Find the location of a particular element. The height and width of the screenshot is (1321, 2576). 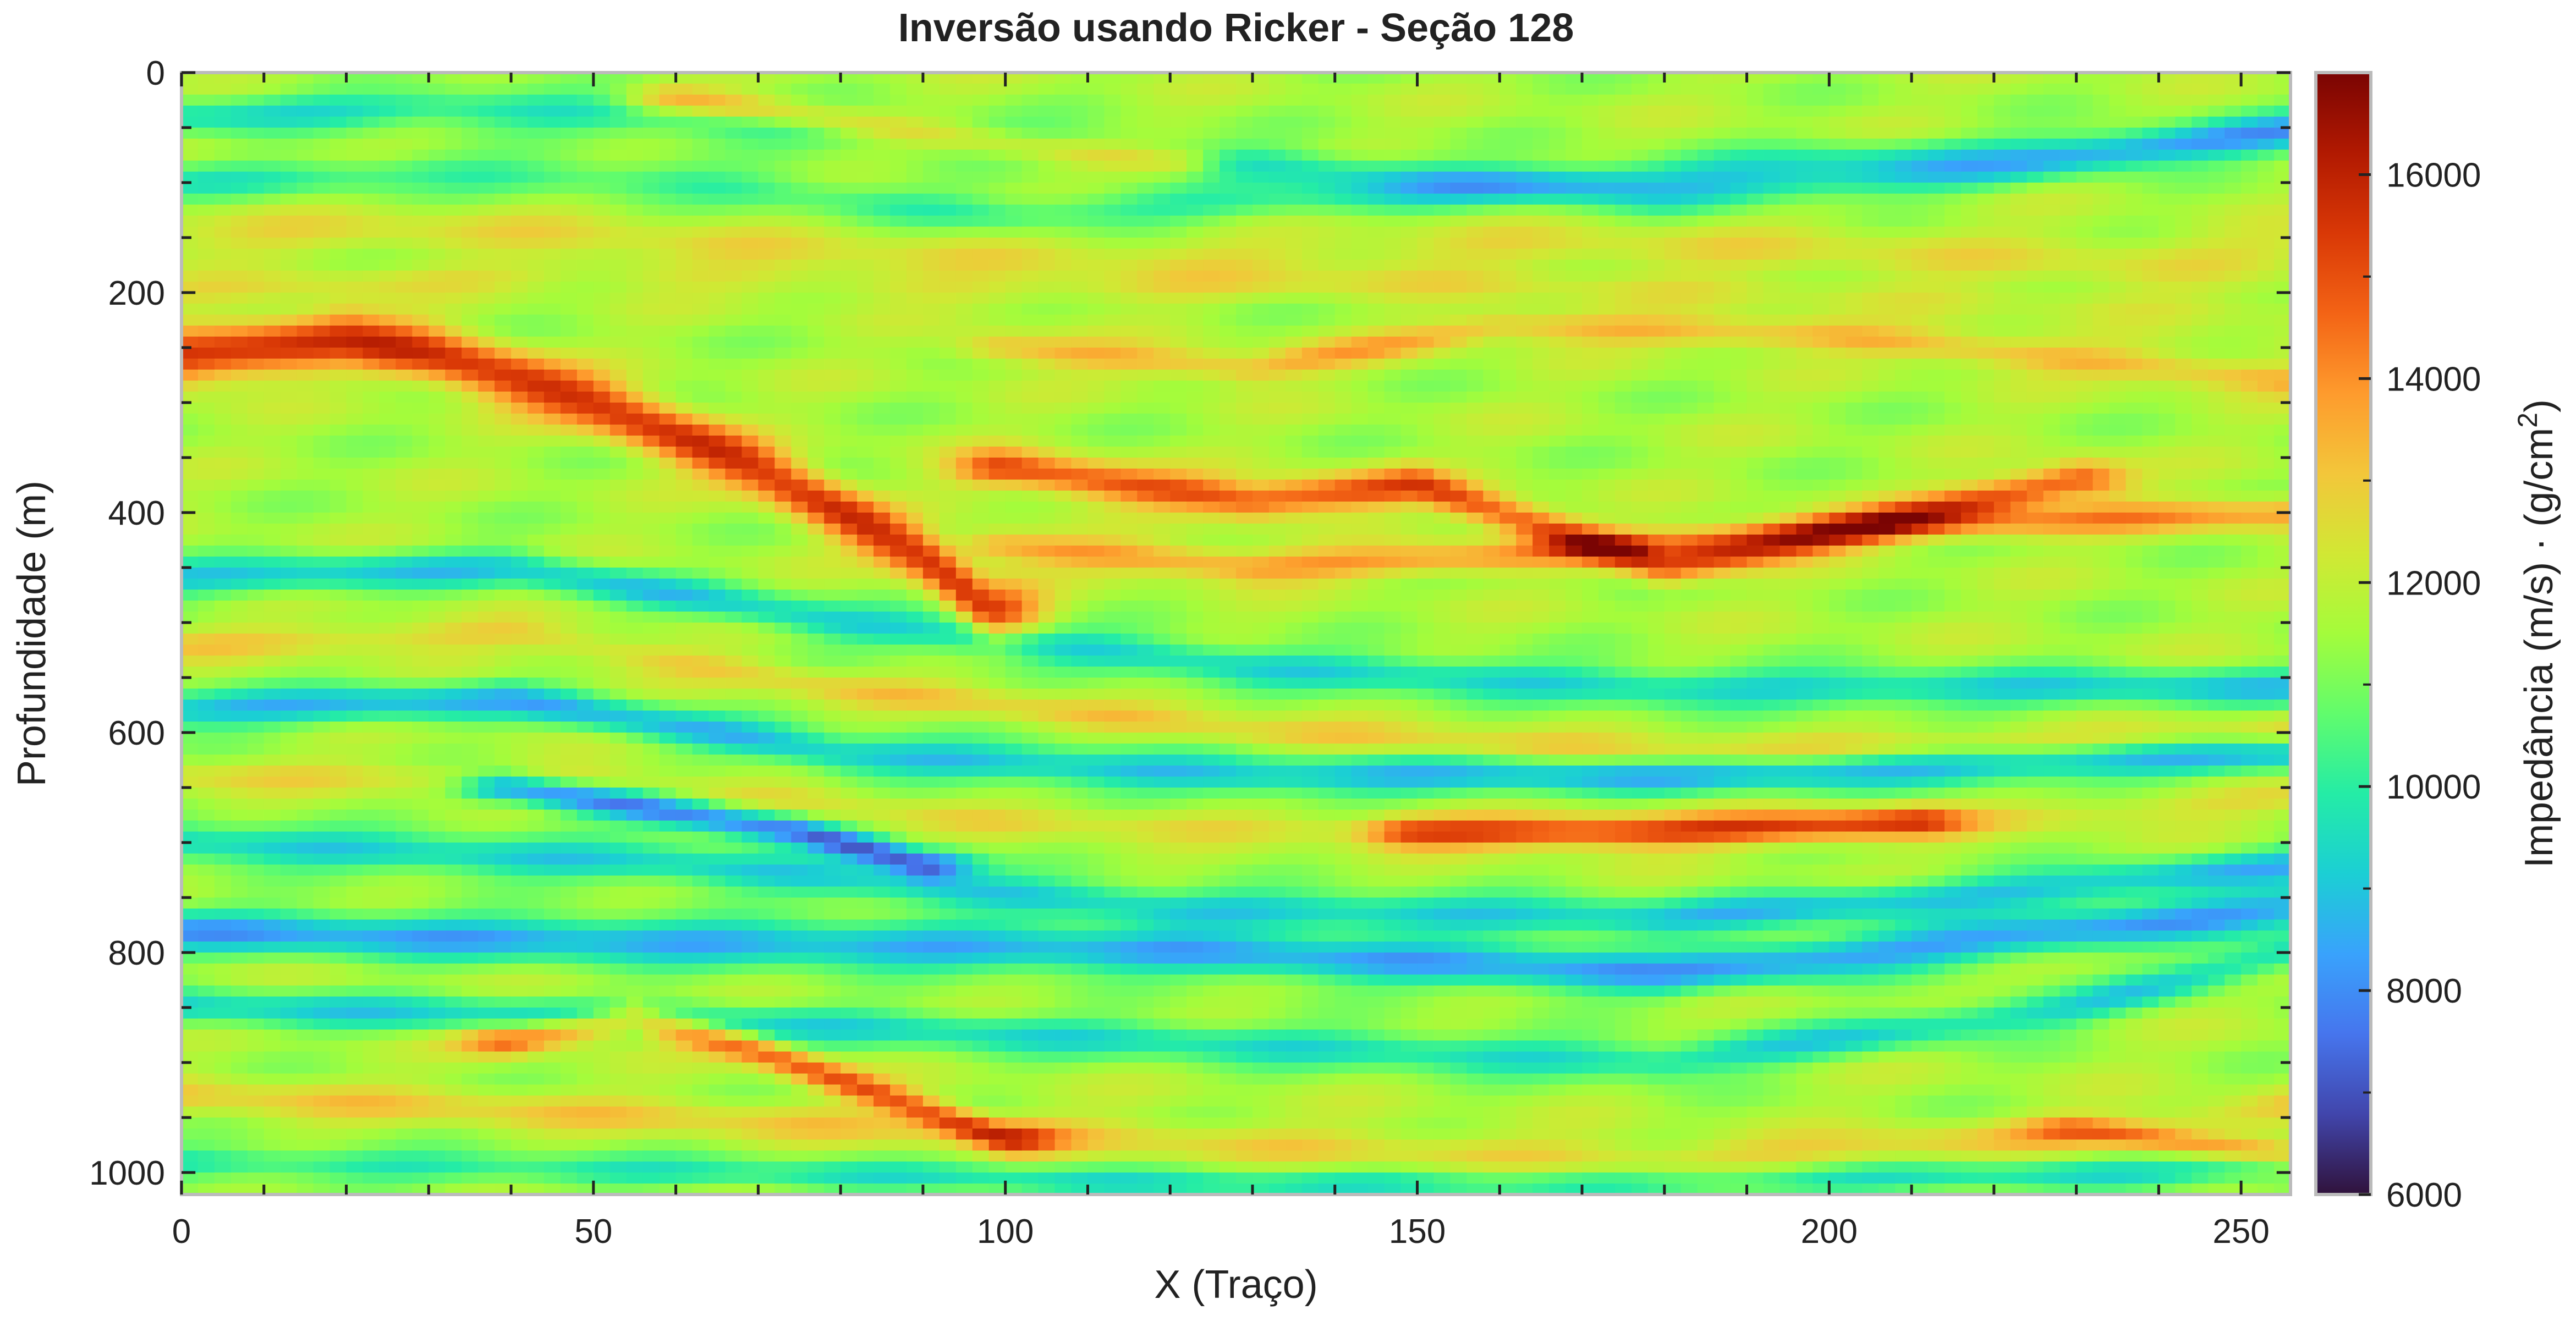

y-tick-label: 200 is located at coordinates (136, 293).